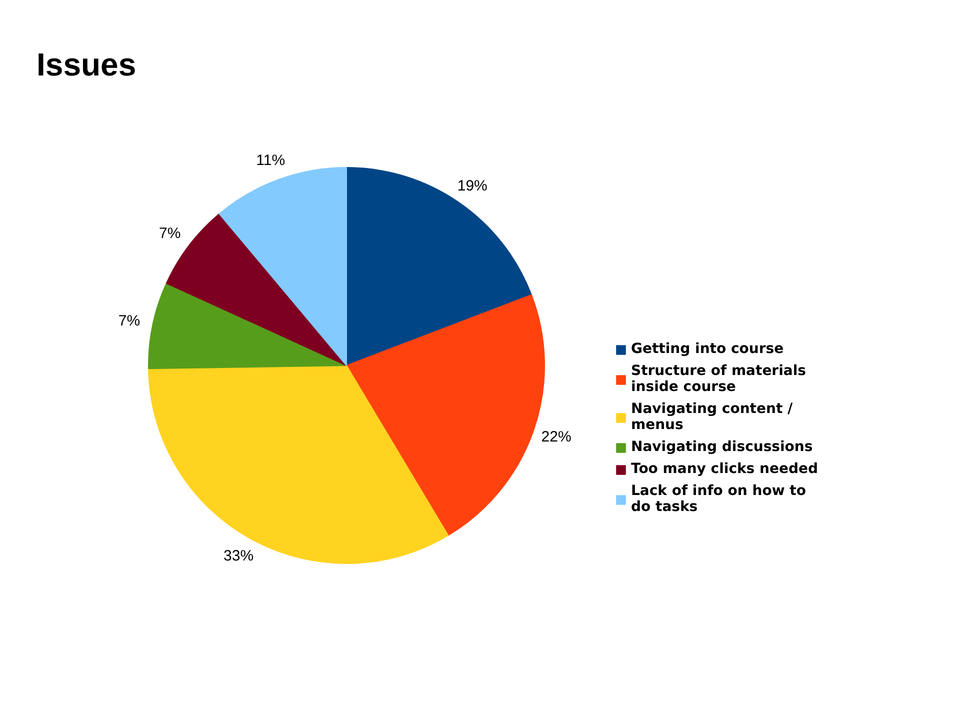 The image size is (960, 720). I want to click on data-label: 22%, so click(556, 437).